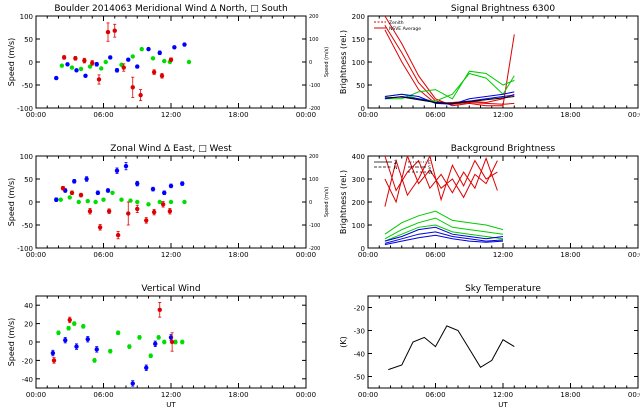 This screenshot has height=420, width=640. Describe the element at coordinates (358, 40) in the screenshot. I see `y-tick-label: 150` at that location.